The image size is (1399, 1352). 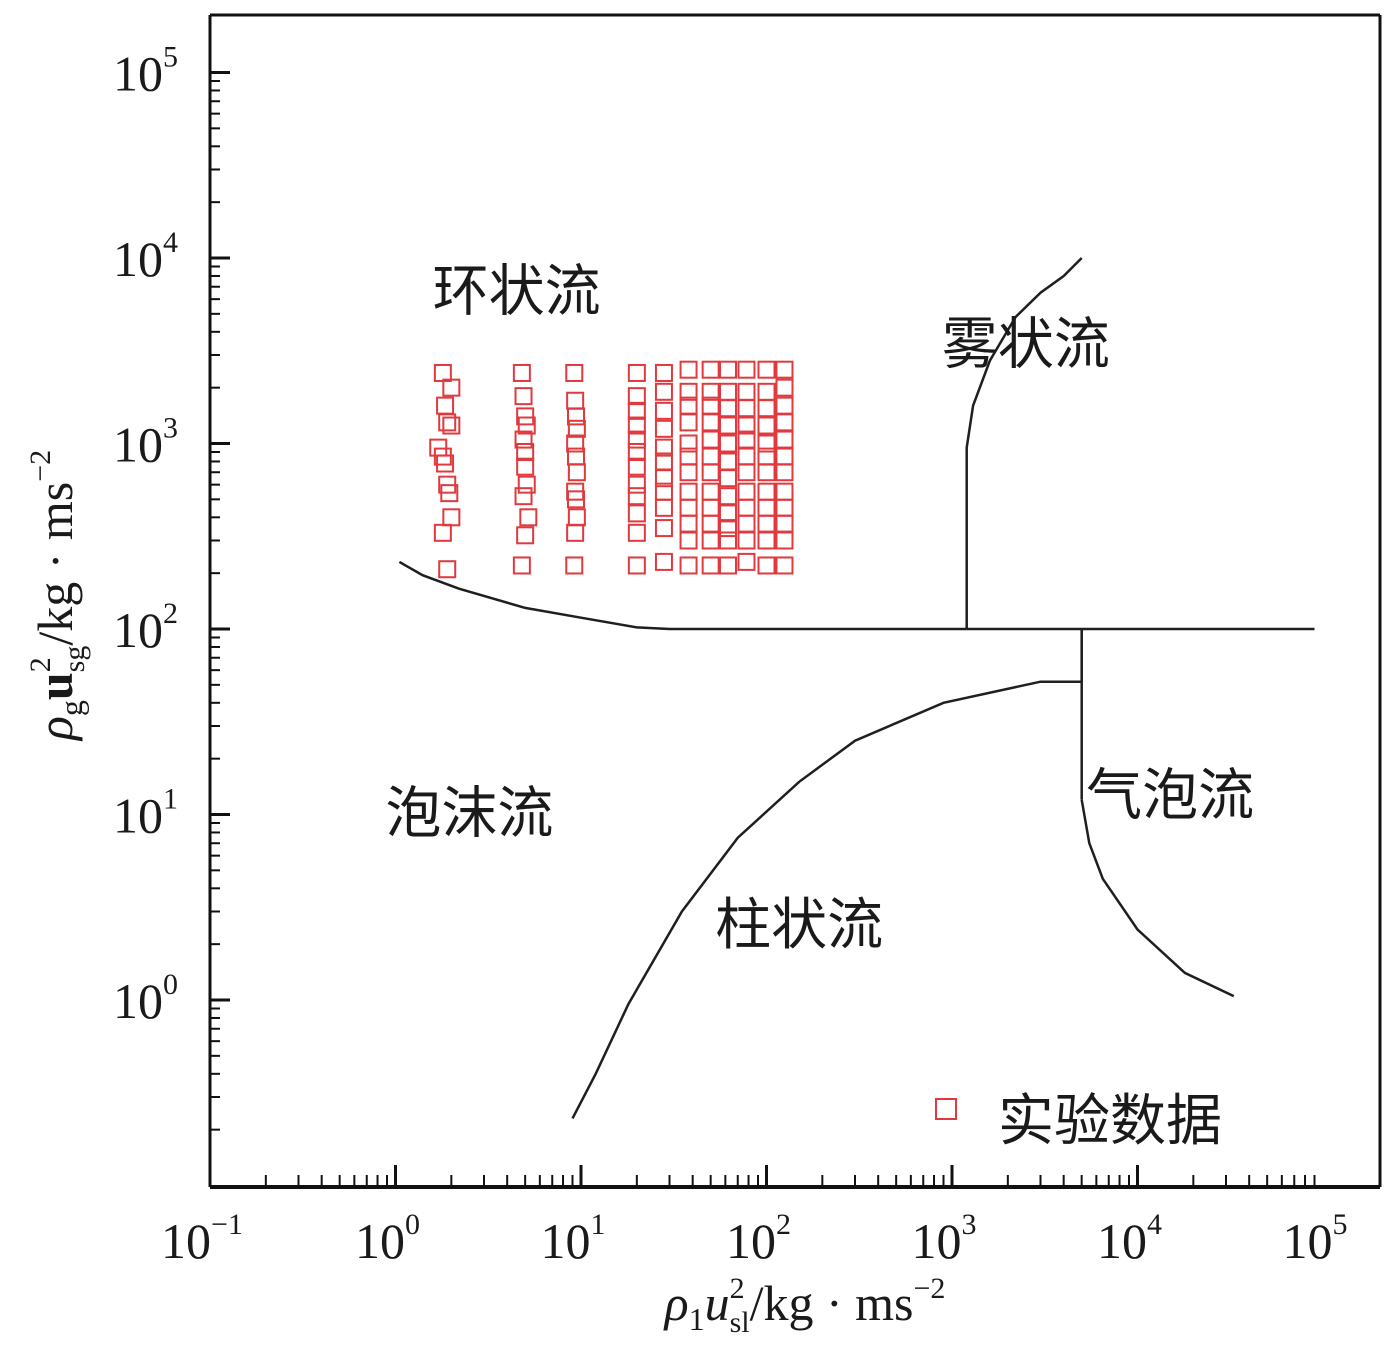 I want to click on region-label-froth: 泡沫流, so click(x=469, y=813).